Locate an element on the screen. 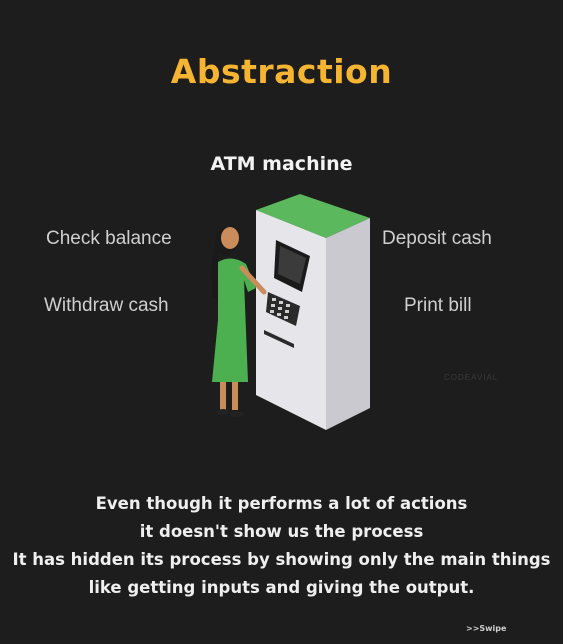 Image resolution: width=563 pixels, height=644 pixels. description-line-1: Even though it performs a lot of actions is located at coordinates (281, 503).